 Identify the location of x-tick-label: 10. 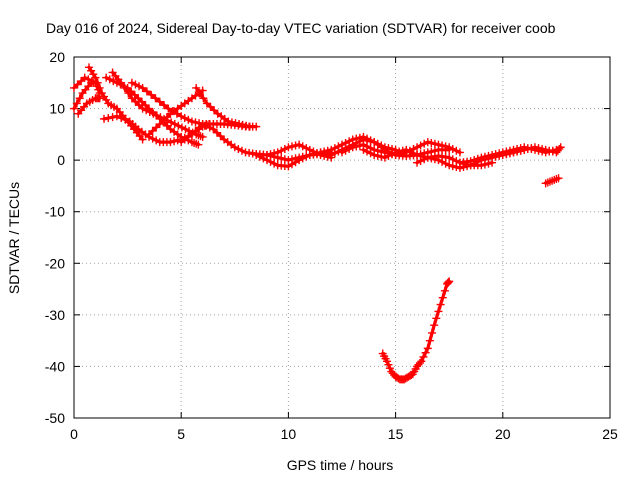
(289, 434).